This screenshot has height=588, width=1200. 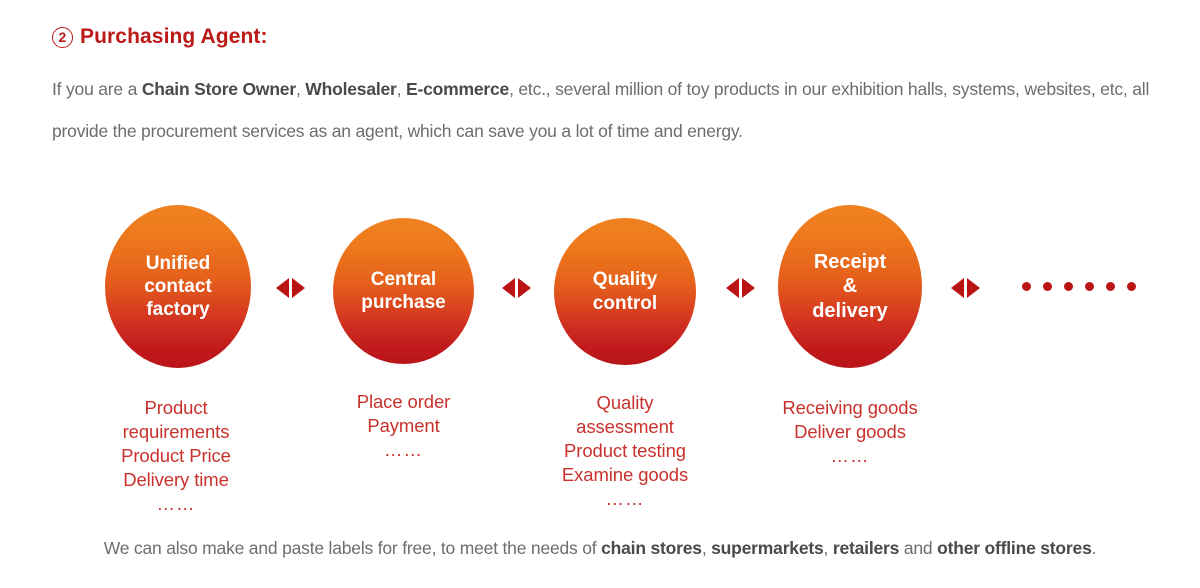 I want to click on flow-continuation-dots, so click(x=1079, y=286).